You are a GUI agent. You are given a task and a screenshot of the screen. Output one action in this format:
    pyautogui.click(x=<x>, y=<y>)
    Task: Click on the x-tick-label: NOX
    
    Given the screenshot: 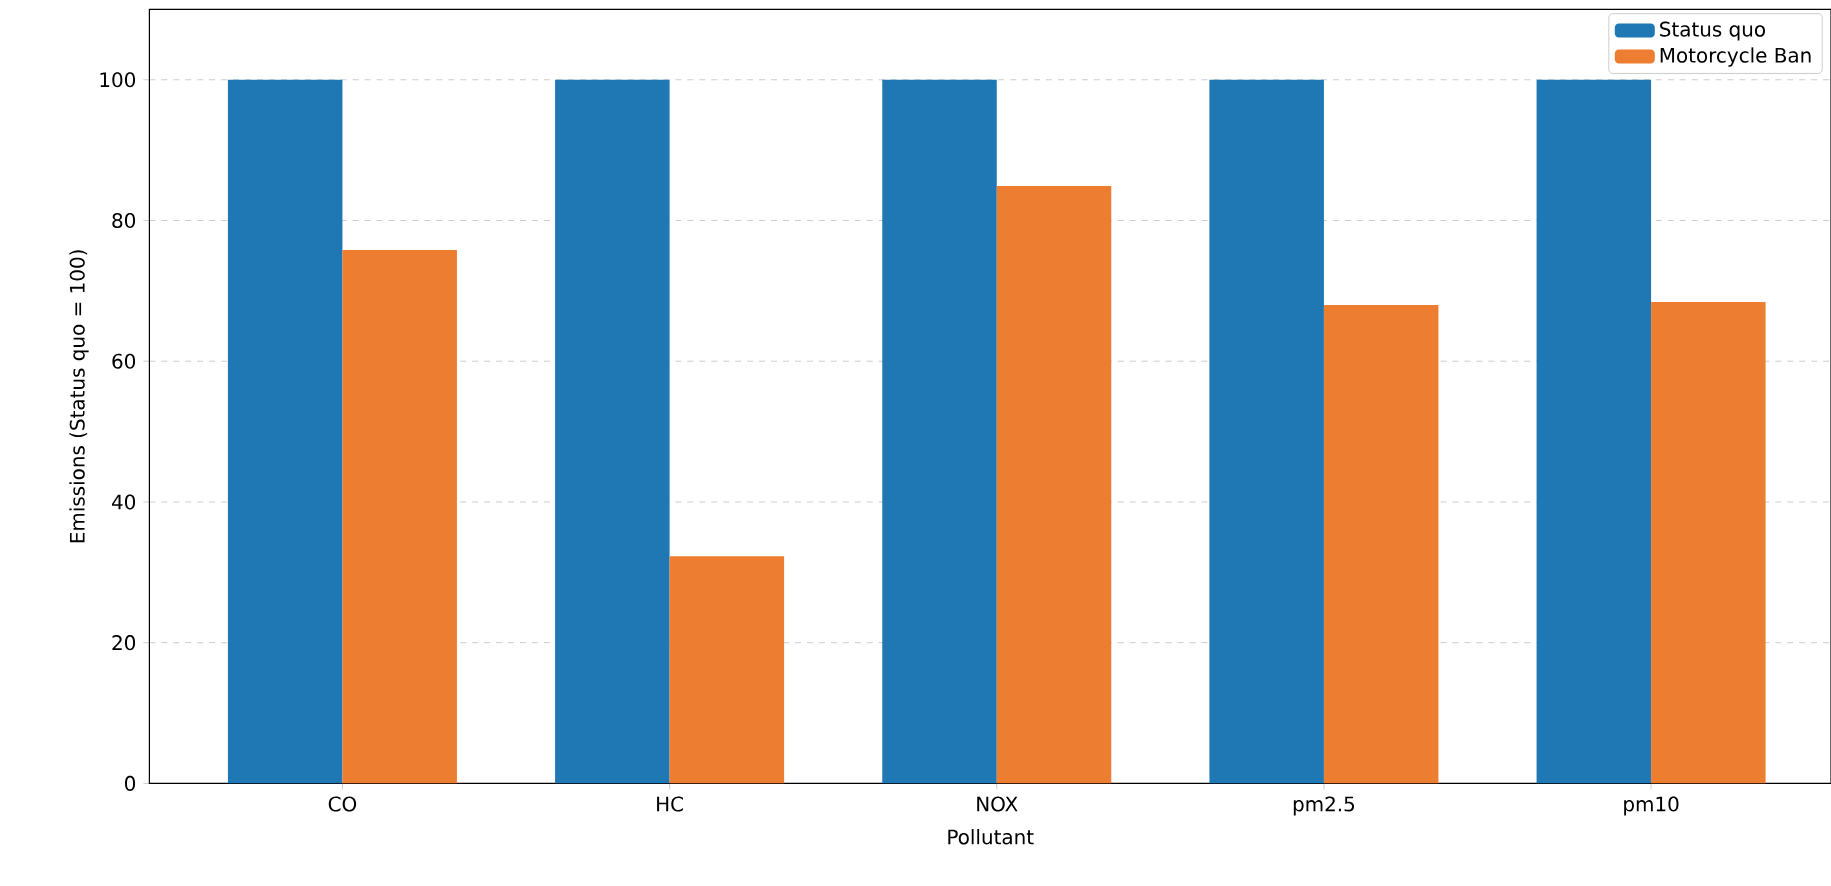 What is the action you would take?
    pyautogui.click(x=997, y=804)
    